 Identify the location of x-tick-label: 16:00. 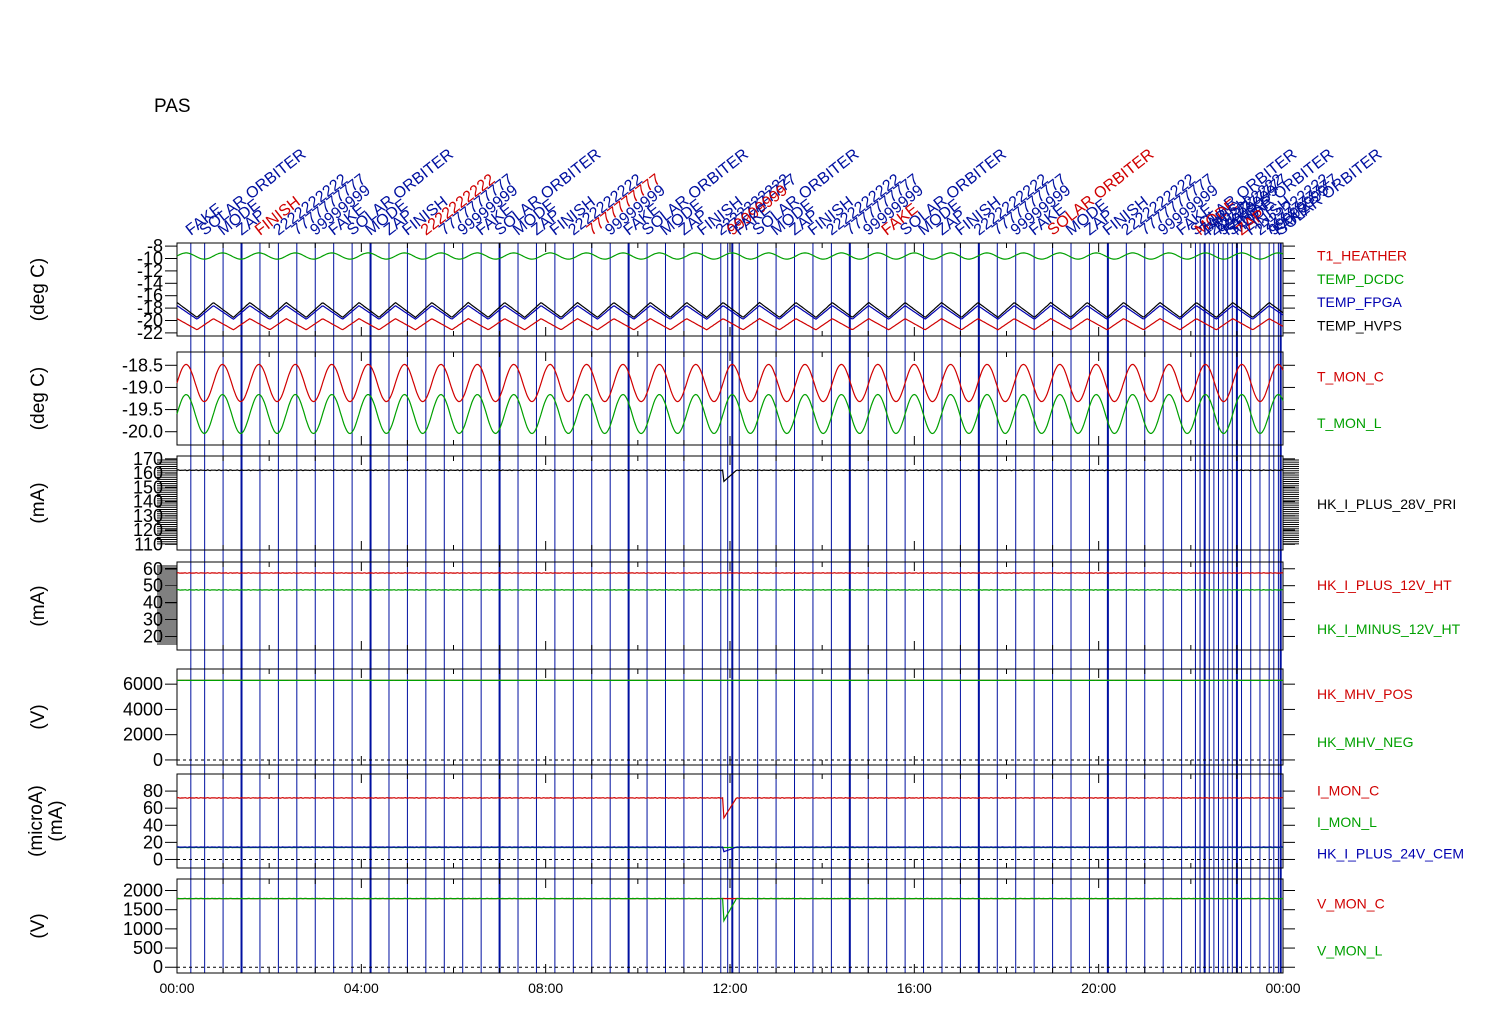
(914, 988).